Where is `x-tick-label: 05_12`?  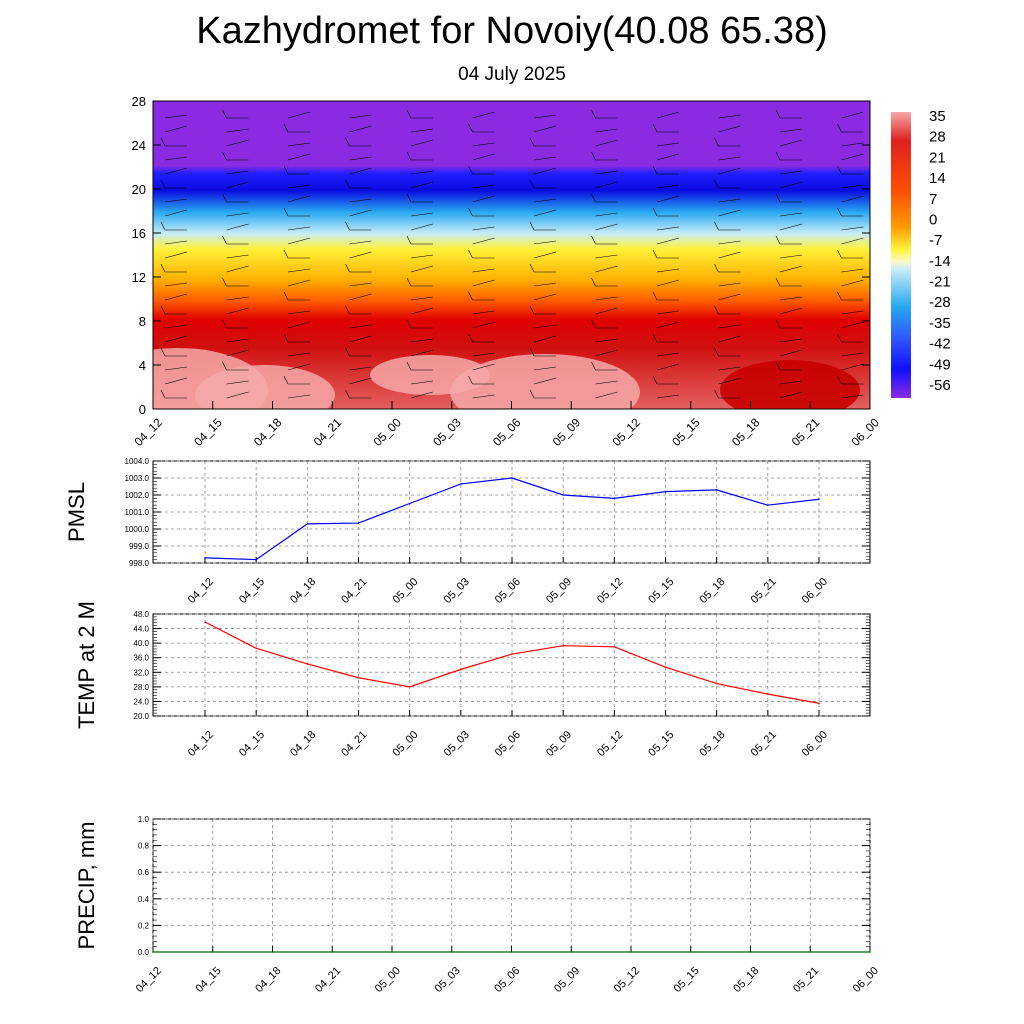 x-tick-label: 05_12 is located at coordinates (610, 744).